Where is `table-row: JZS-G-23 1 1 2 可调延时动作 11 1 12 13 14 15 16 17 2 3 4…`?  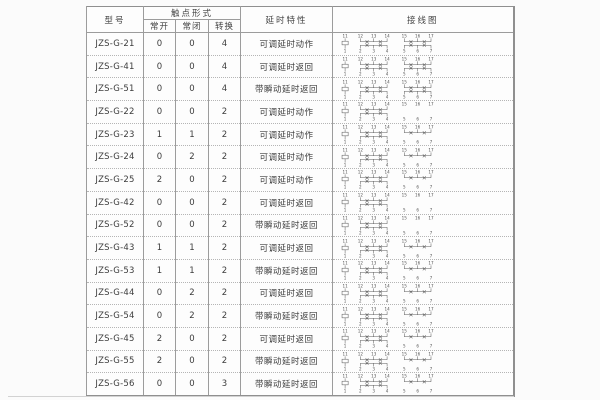 table-row: JZS-G-23 1 1 2 可调延时动作 11 1 12 13 14 15 16 17 2 3 4… is located at coordinates (300, 134).